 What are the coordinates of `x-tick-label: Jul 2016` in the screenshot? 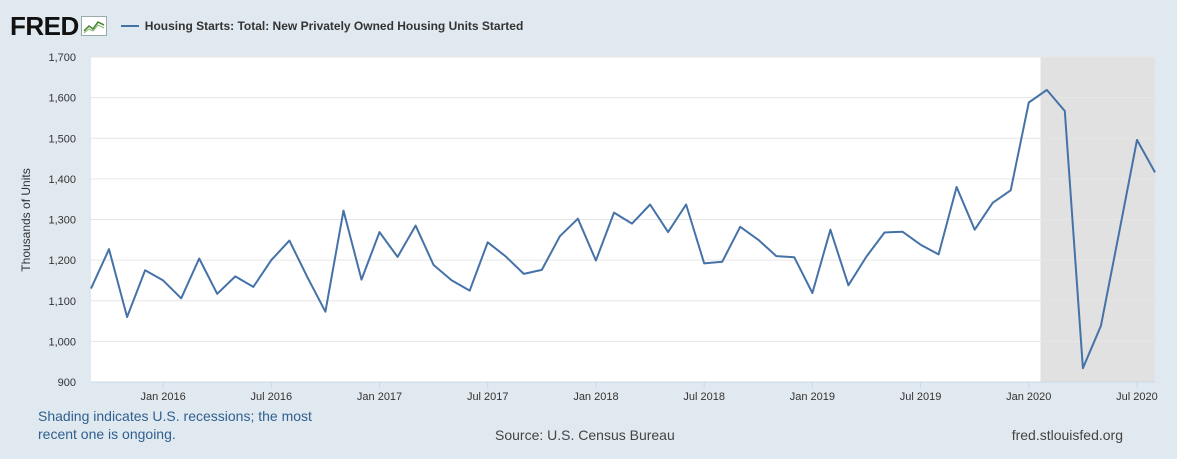 It's located at (272, 397).